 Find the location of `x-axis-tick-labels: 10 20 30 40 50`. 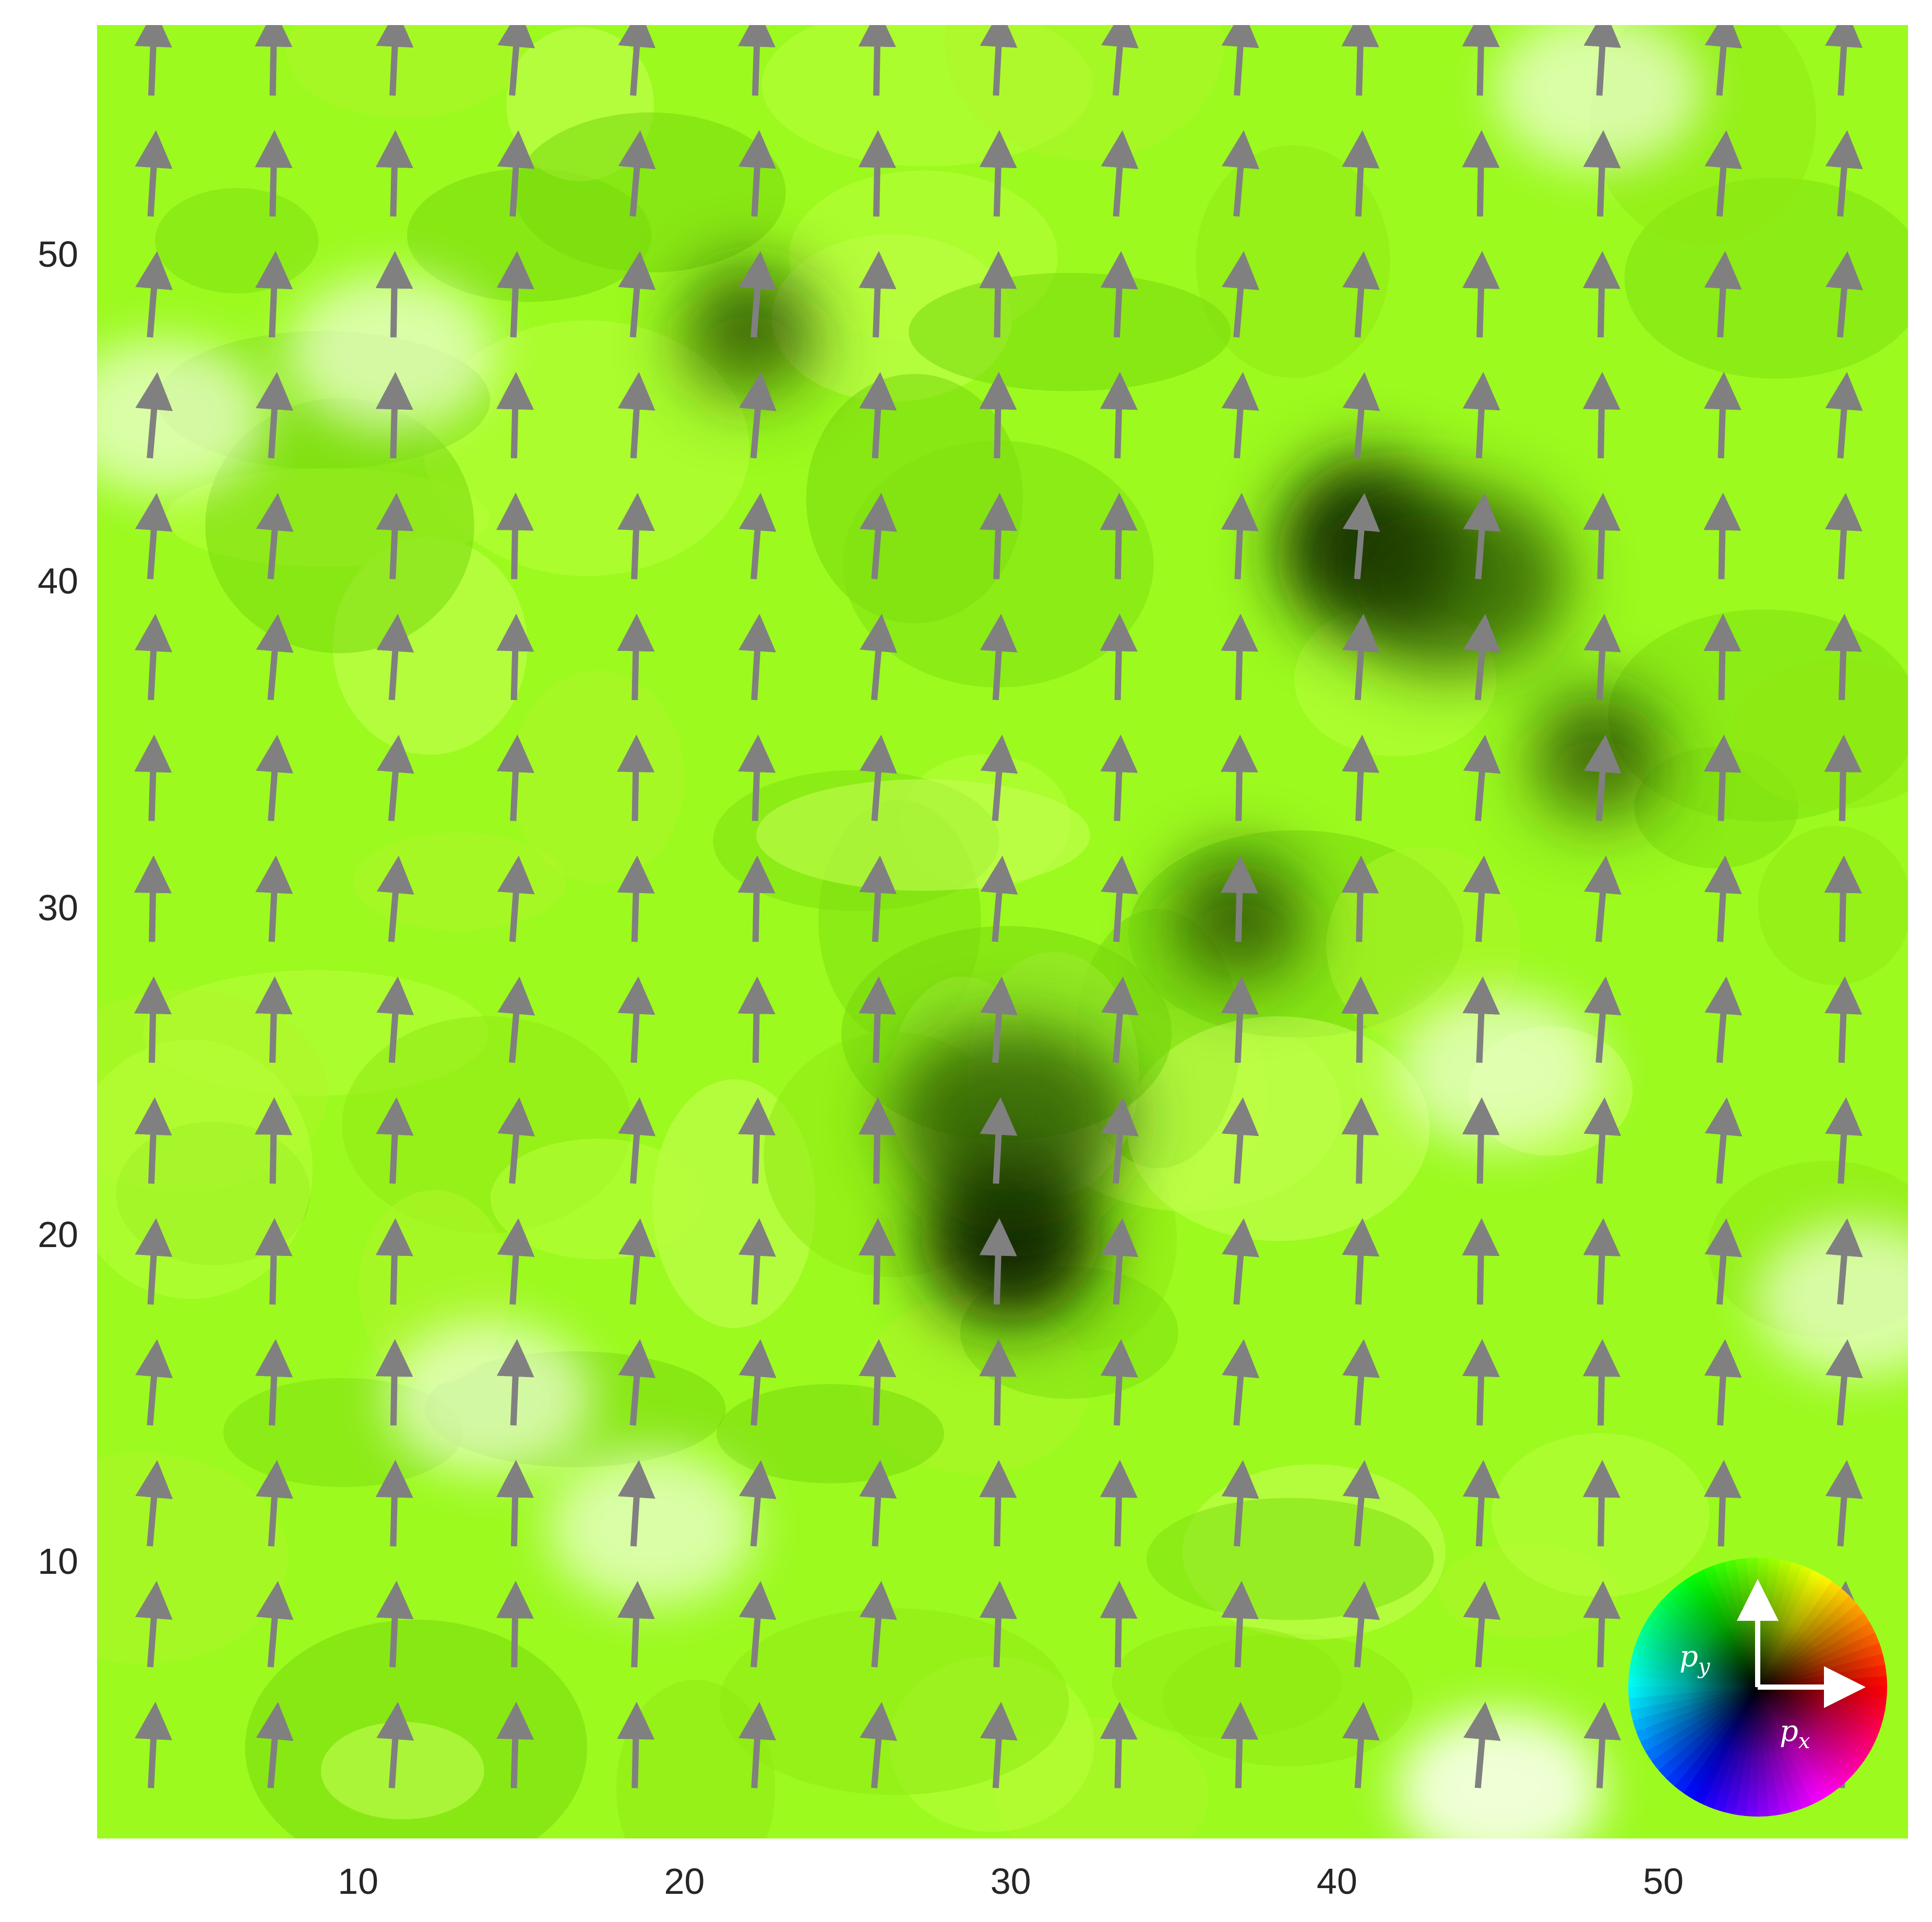

x-axis-tick-labels: 10 20 30 40 50 is located at coordinates (1011, 1881).